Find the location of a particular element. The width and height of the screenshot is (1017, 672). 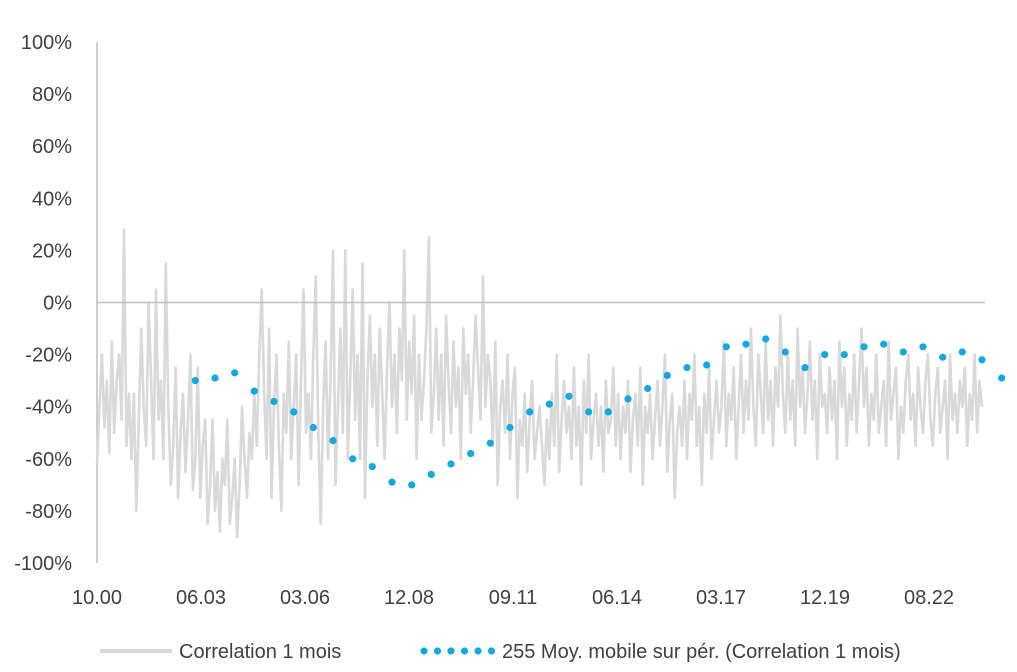

y-tick-label: 20% is located at coordinates (52, 251).